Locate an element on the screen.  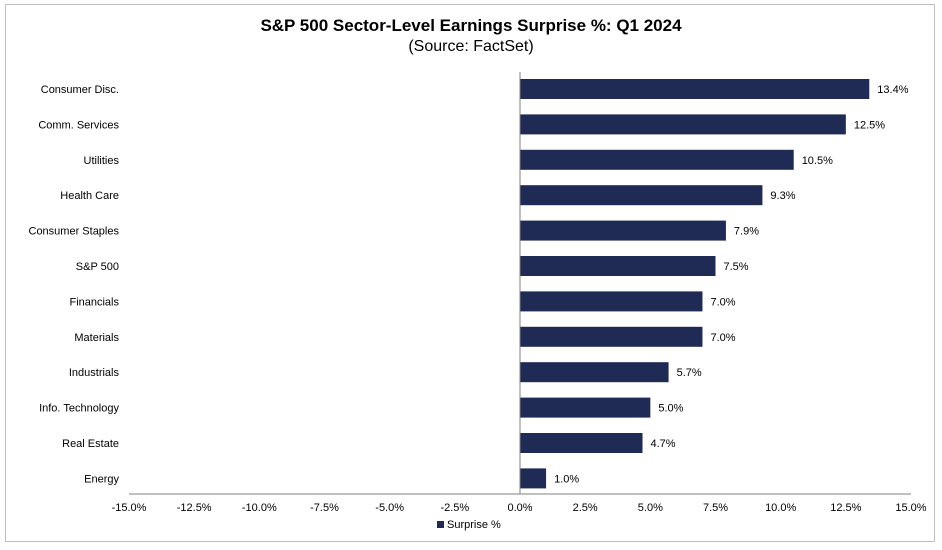
x-tick-label: 7.5% is located at coordinates (715, 508).